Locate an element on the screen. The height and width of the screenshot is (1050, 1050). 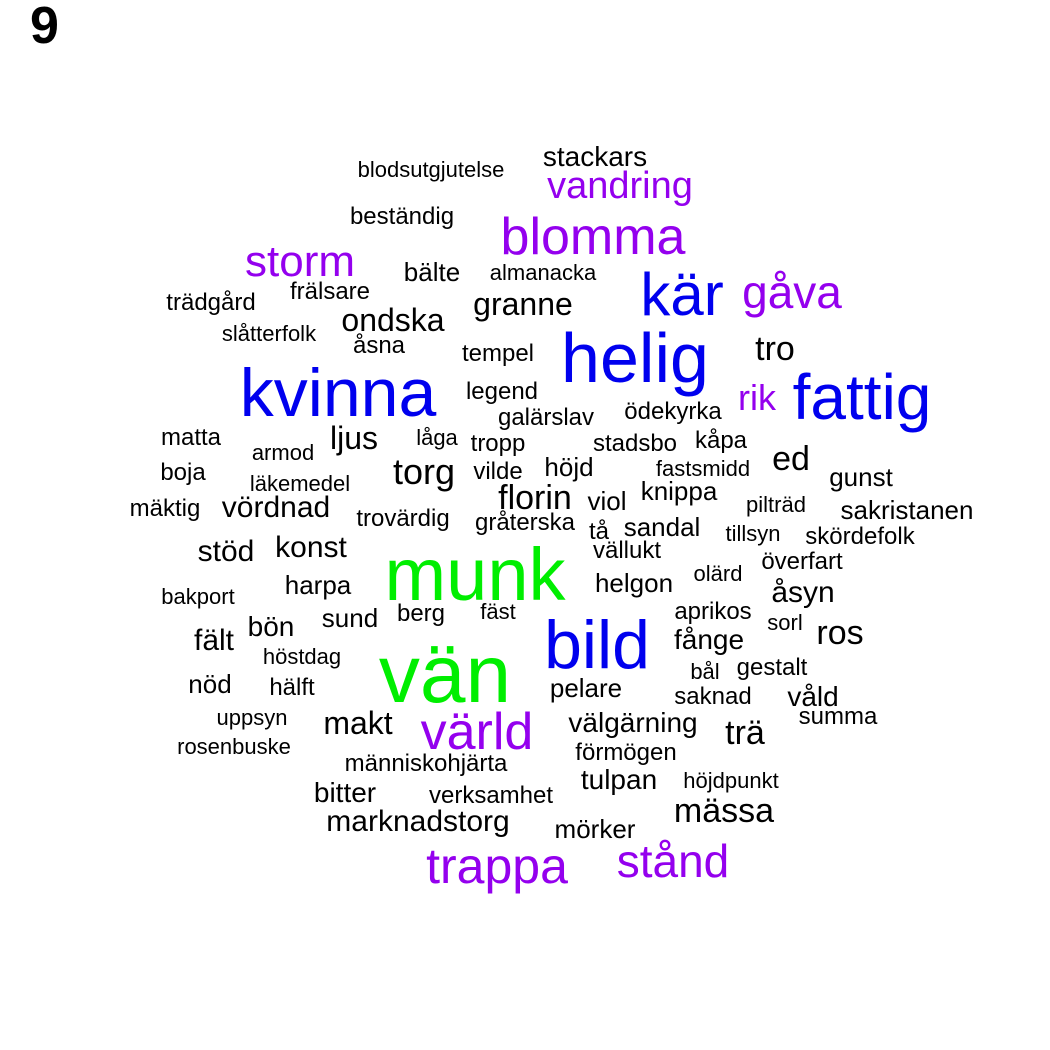
cloud-word: tro is located at coordinates (775, 349).